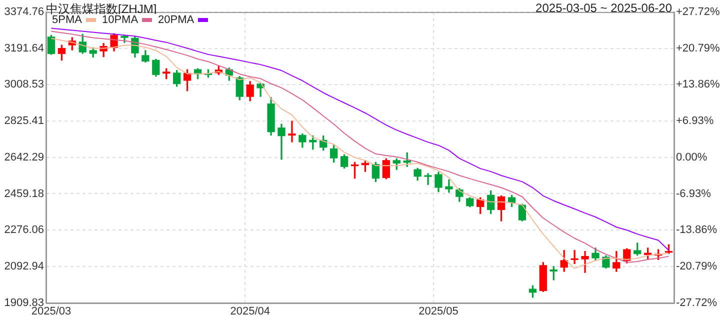  Describe the element at coordinates (24, 12) in the screenshot. I see `y-tick-label: 3374.76` at that location.